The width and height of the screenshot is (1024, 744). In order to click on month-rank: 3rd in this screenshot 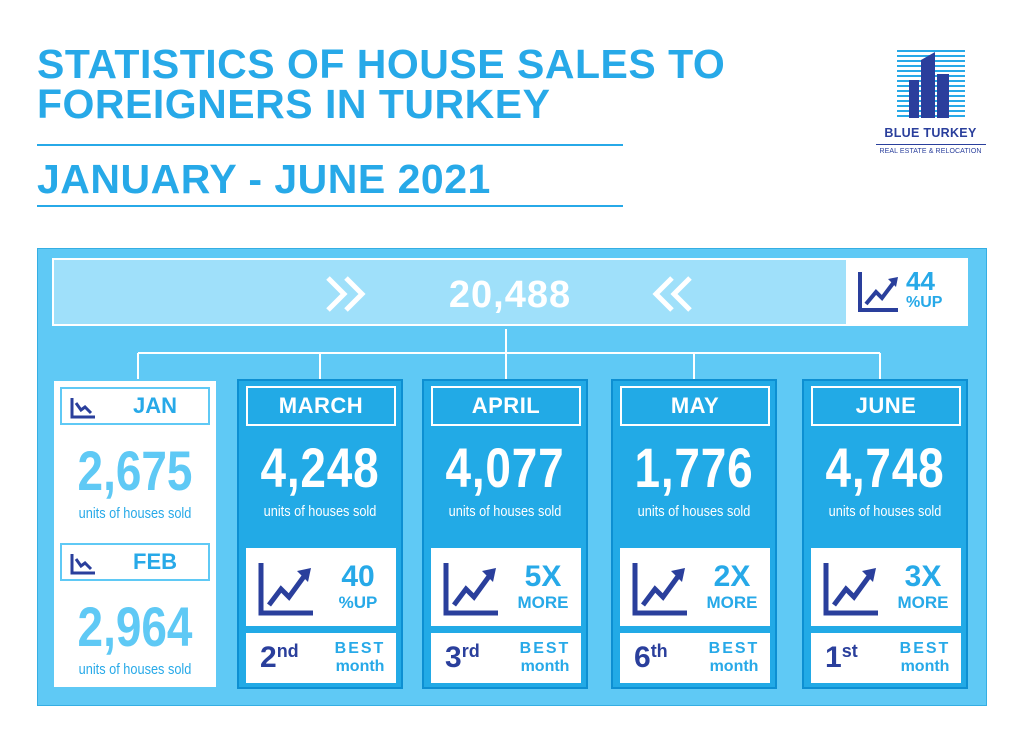, I will do `click(462, 657)`.